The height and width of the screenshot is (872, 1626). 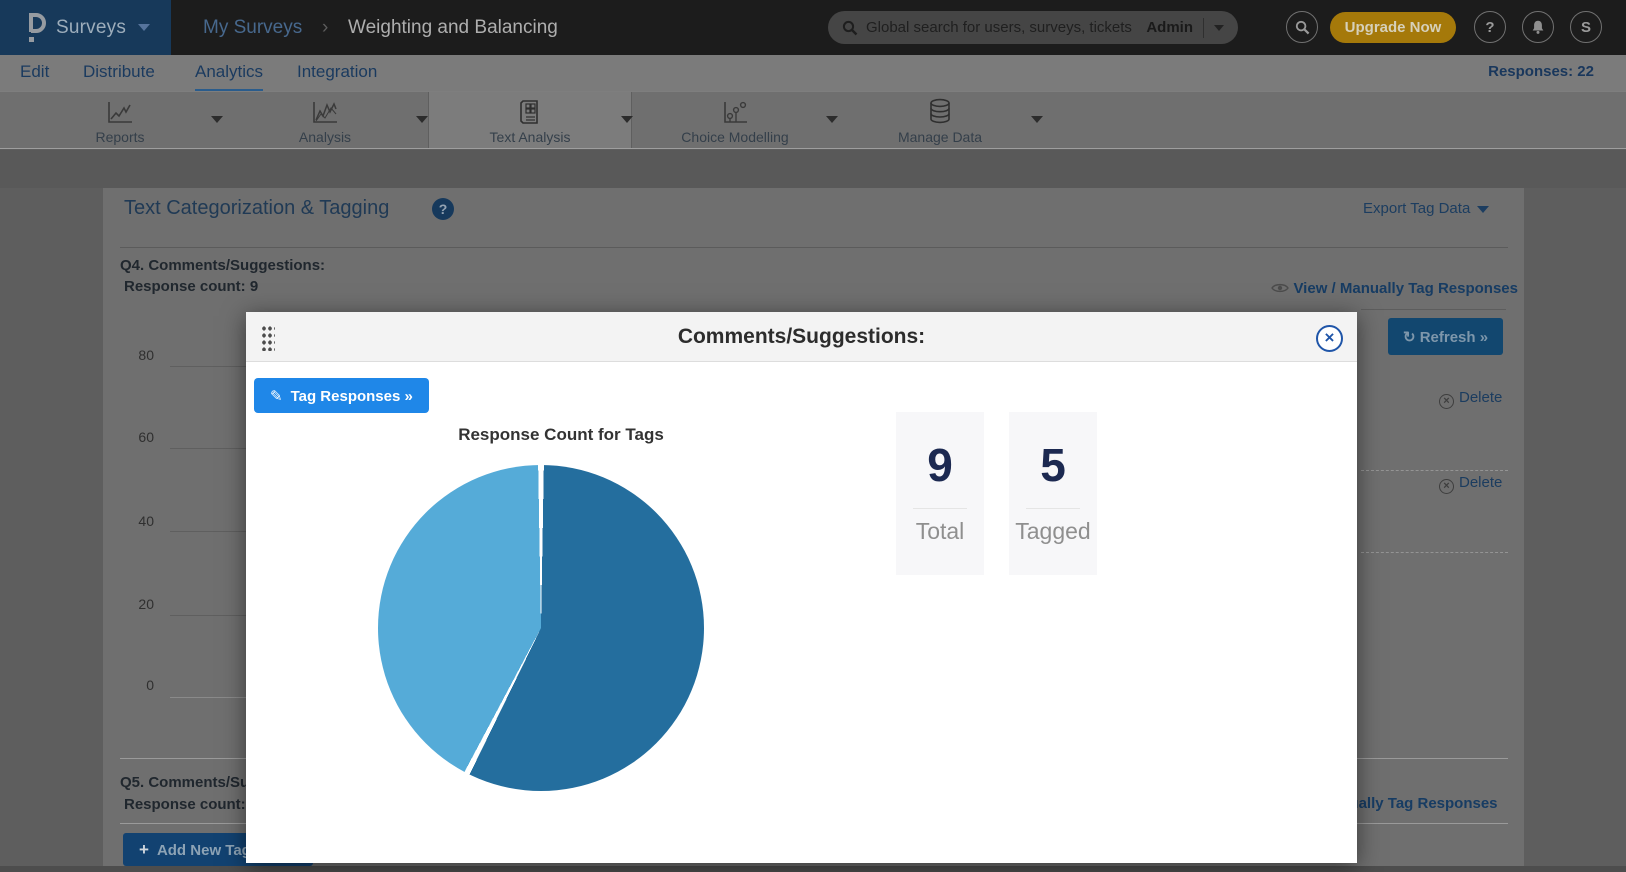 I want to click on stat-tagged-label: Tagged, so click(x=1053, y=531).